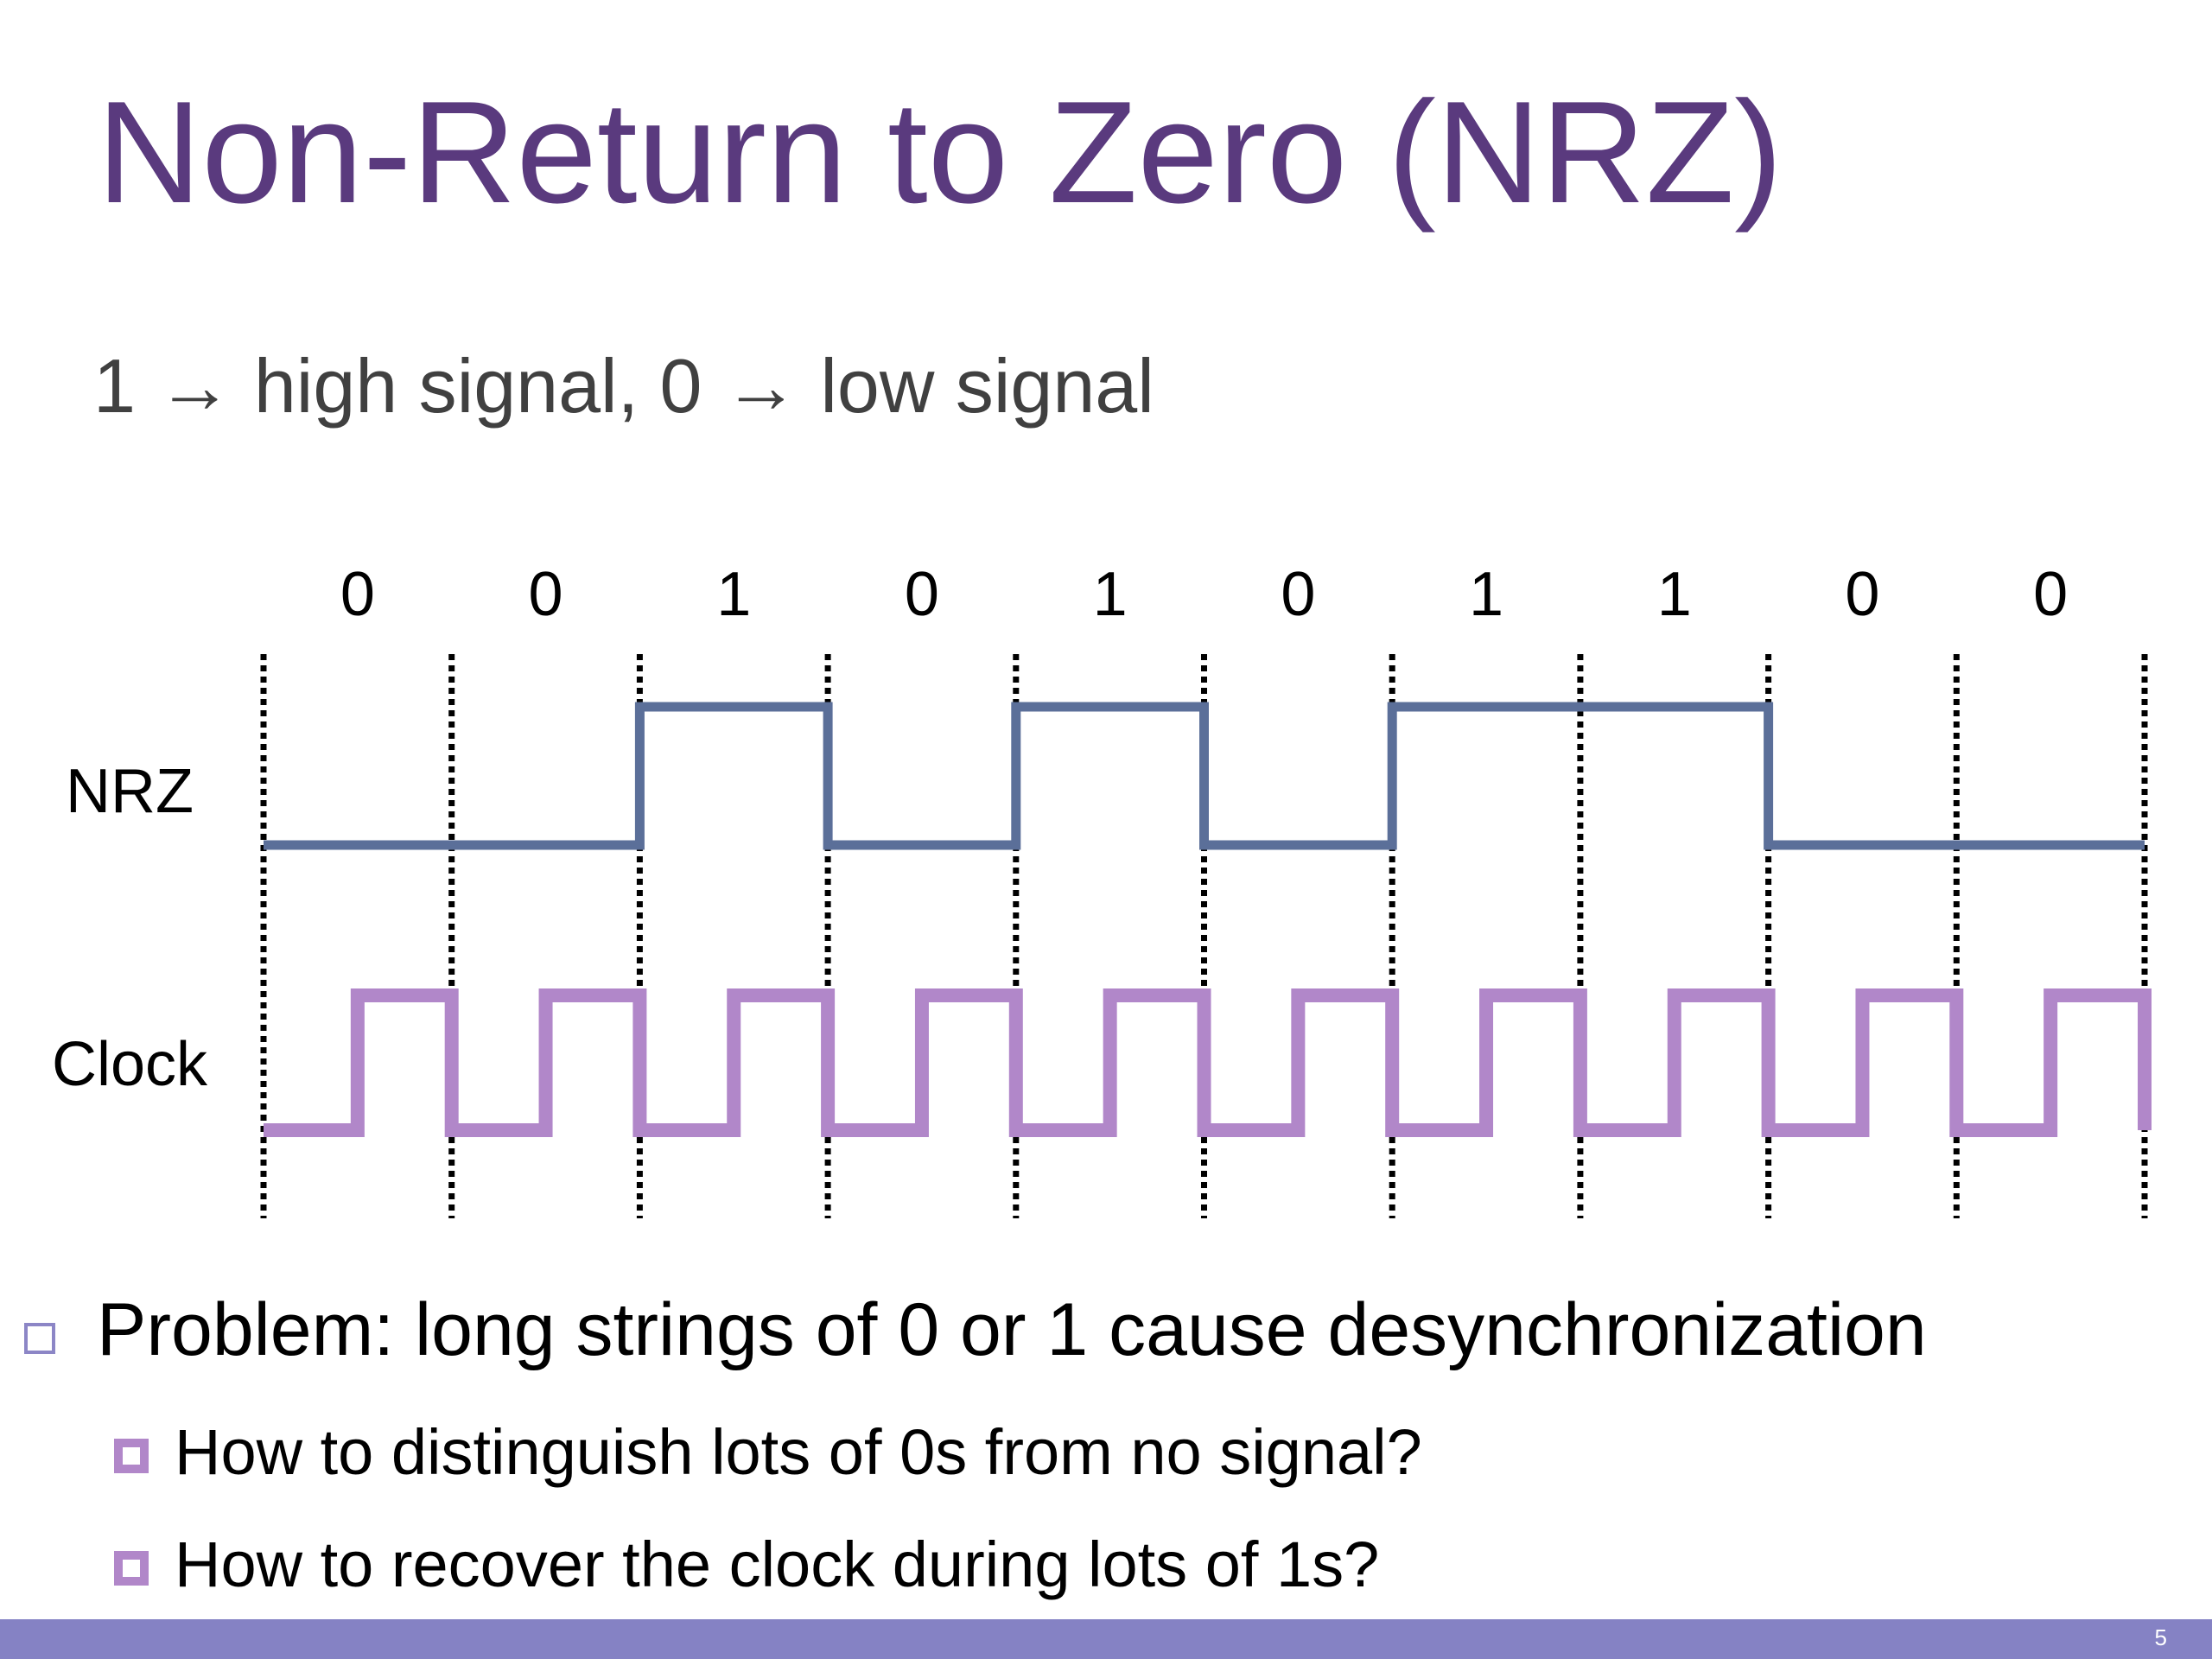  What do you see at coordinates (130, 928) in the screenshot?
I see `signal-labels: NRZ Clock` at bounding box center [130, 928].